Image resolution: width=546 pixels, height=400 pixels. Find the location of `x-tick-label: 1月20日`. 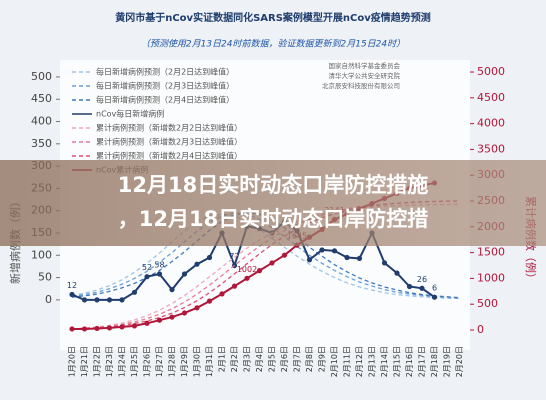

x-tick-label: 1月20日 is located at coordinates (72, 361).